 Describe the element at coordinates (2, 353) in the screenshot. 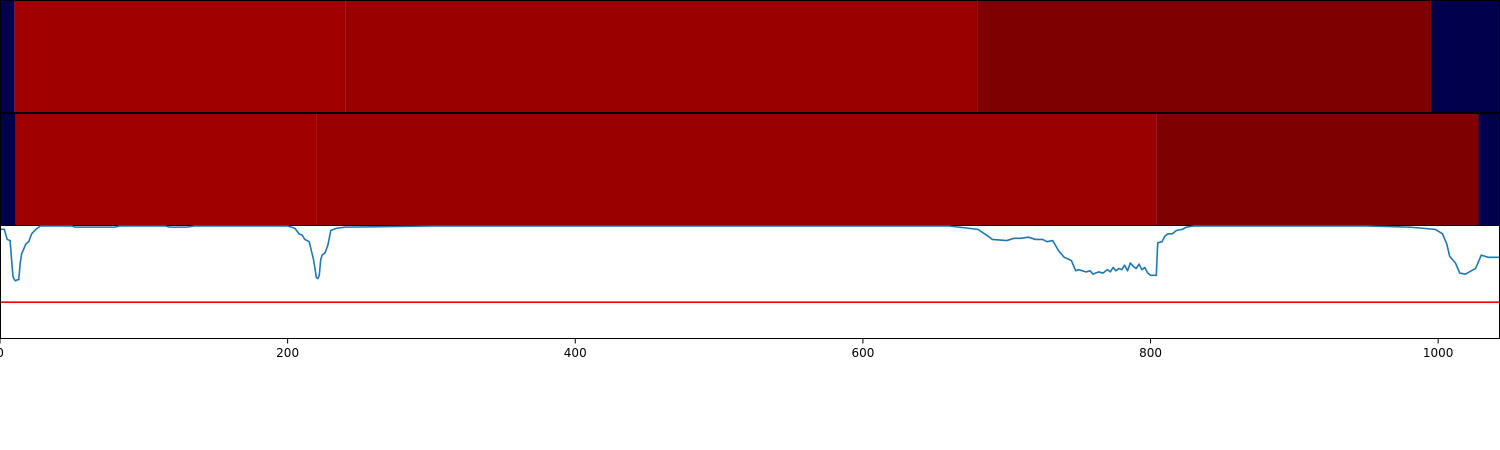

I see `x-tick-label-0: 0` at that location.